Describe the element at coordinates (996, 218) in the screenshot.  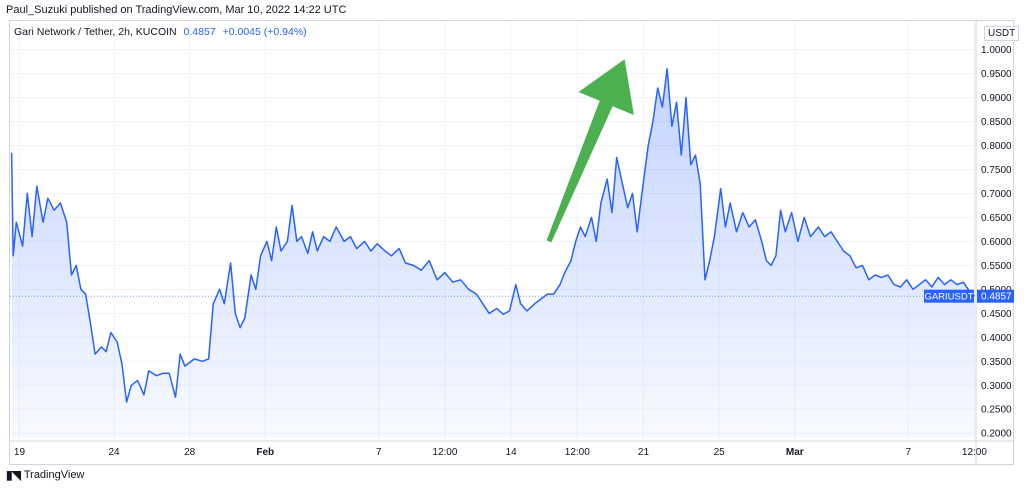
I see `y-tick-label: 0.6500` at that location.